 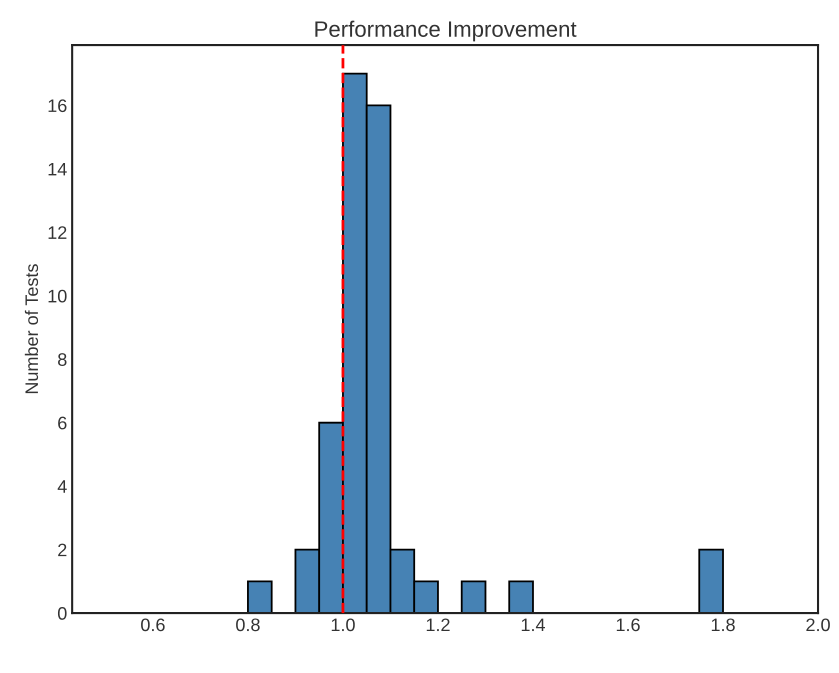 What do you see at coordinates (818, 625) in the screenshot?
I see `x-tick-label: 2.0` at bounding box center [818, 625].